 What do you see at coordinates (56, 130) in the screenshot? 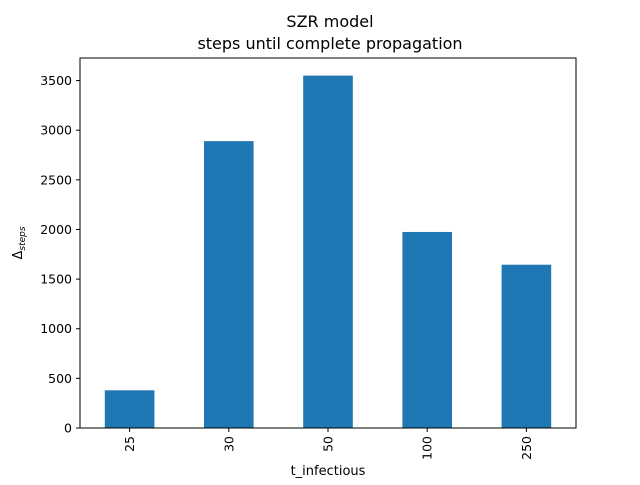
I see `y-tick-label: 3000` at bounding box center [56, 130].